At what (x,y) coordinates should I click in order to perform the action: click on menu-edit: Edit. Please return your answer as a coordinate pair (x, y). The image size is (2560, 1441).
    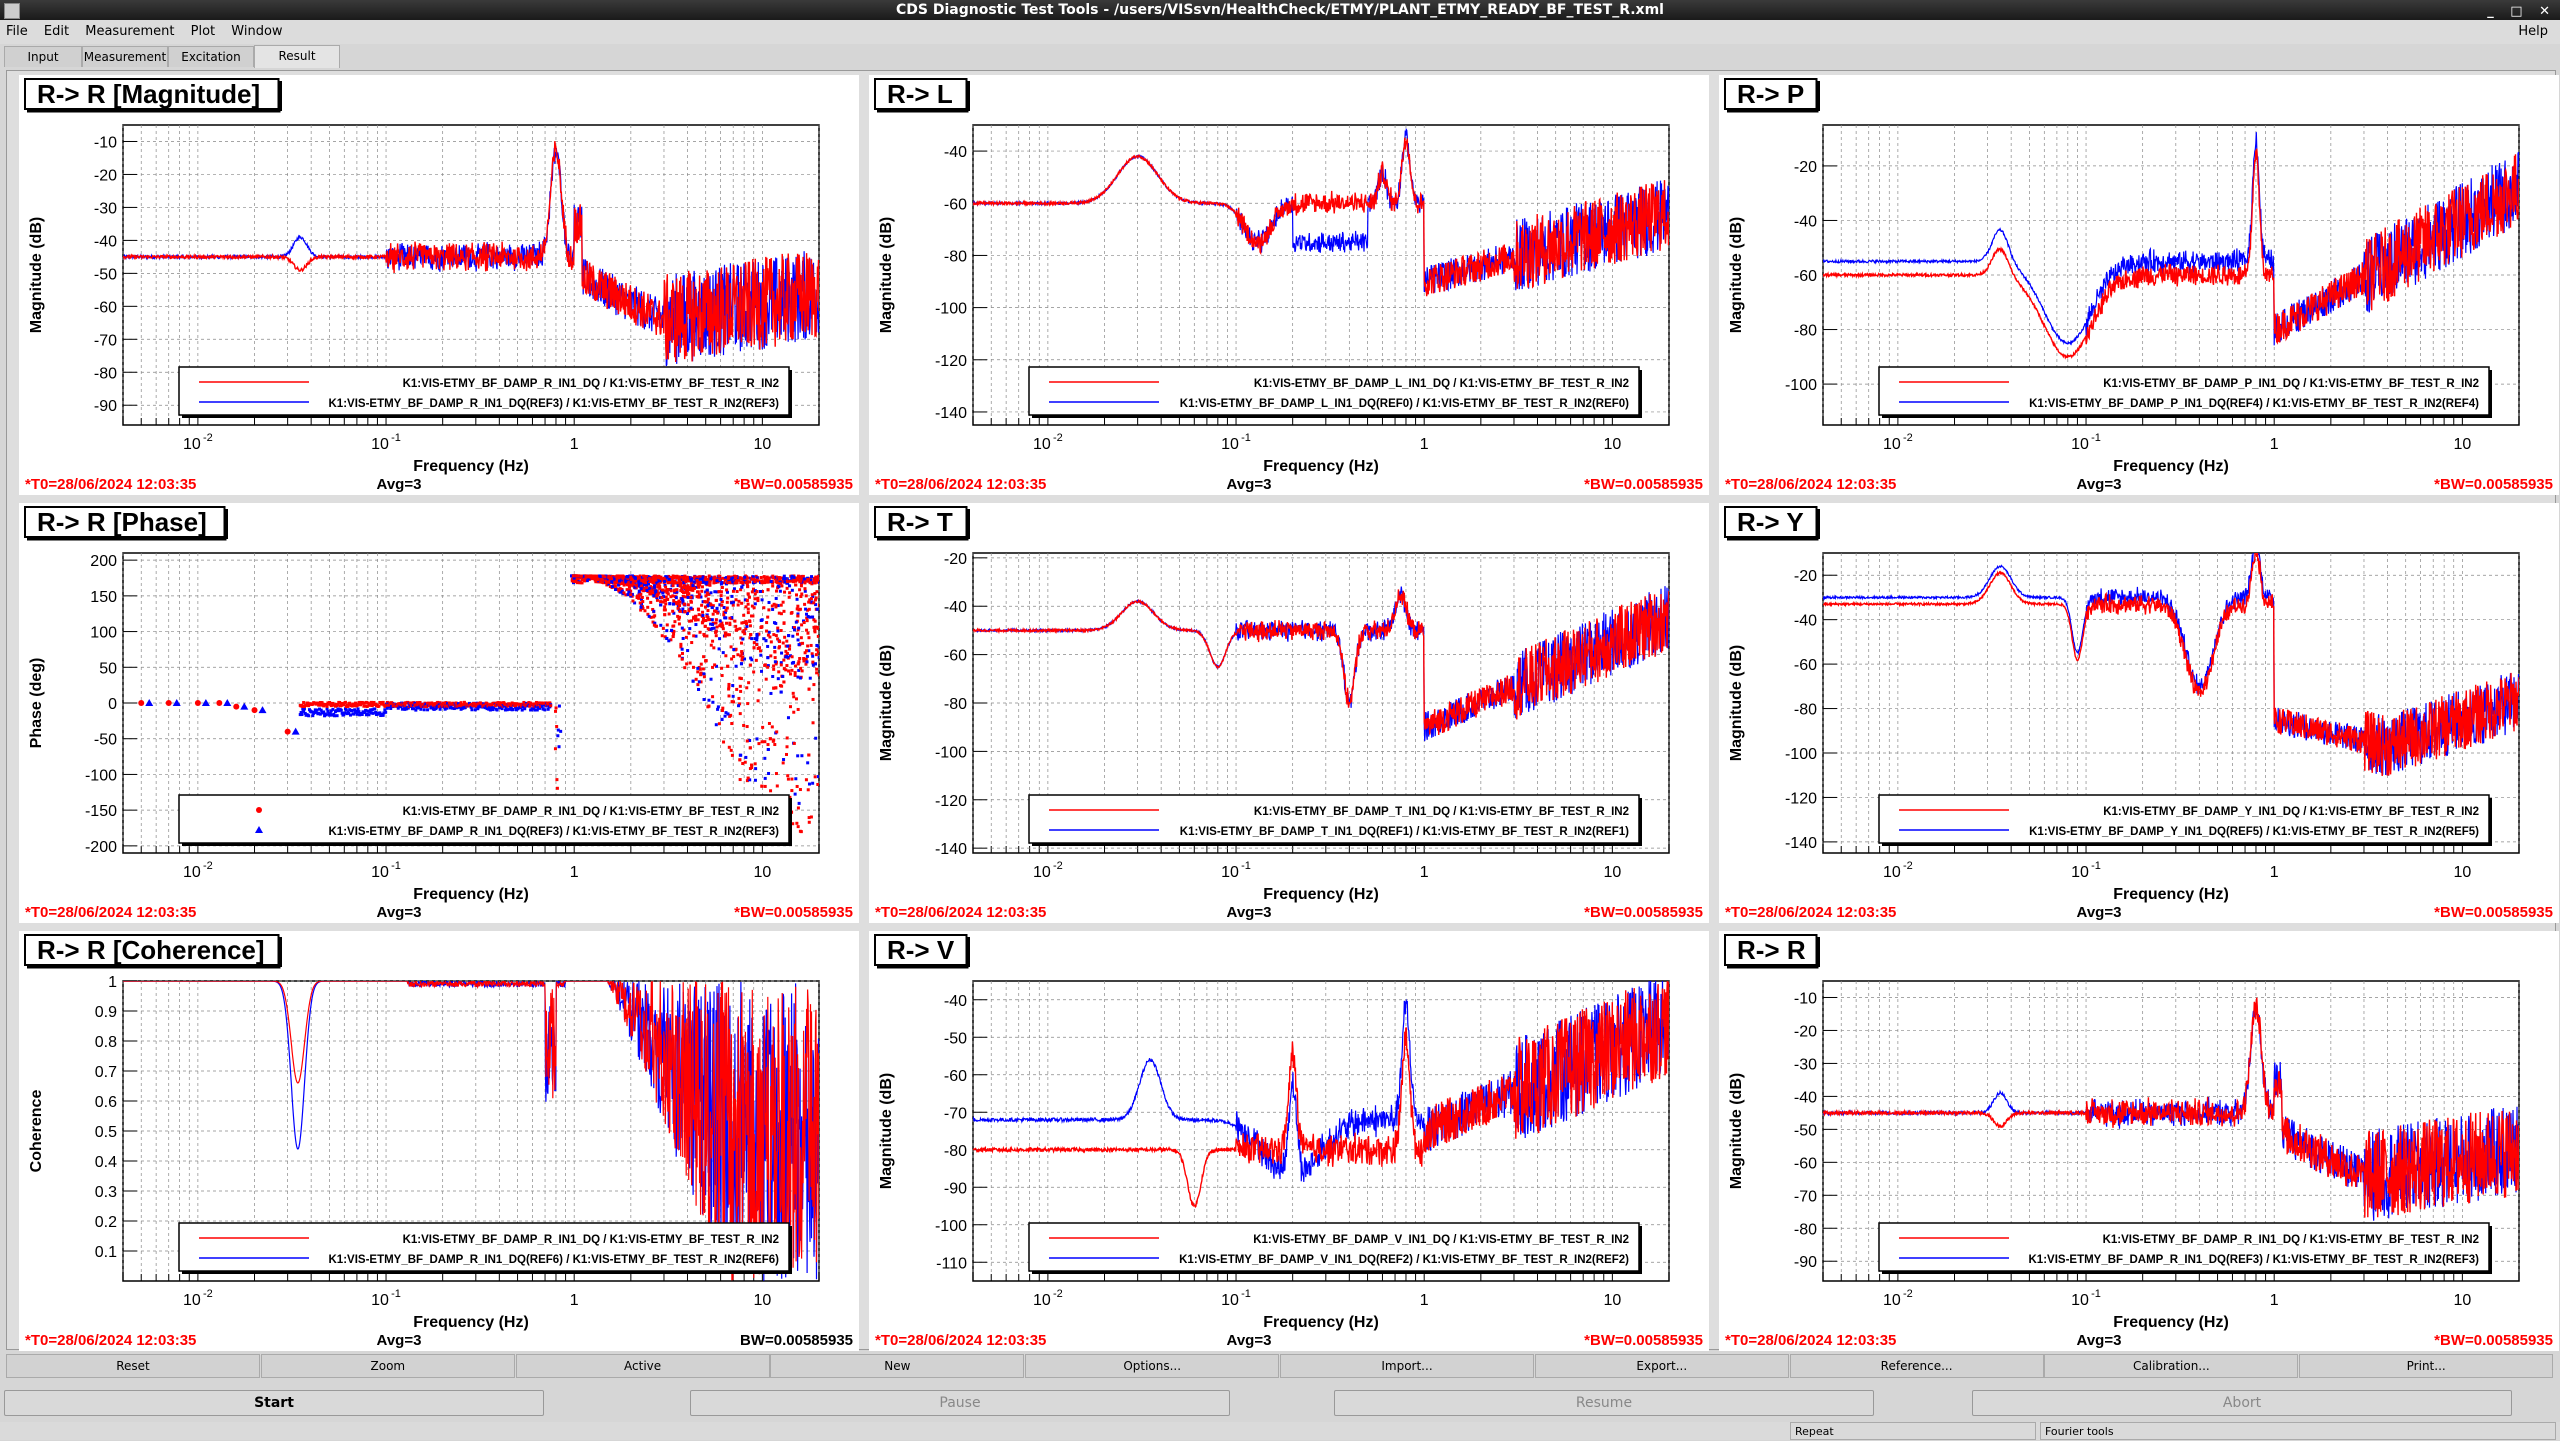
    Looking at the image, I should click on (56, 31).